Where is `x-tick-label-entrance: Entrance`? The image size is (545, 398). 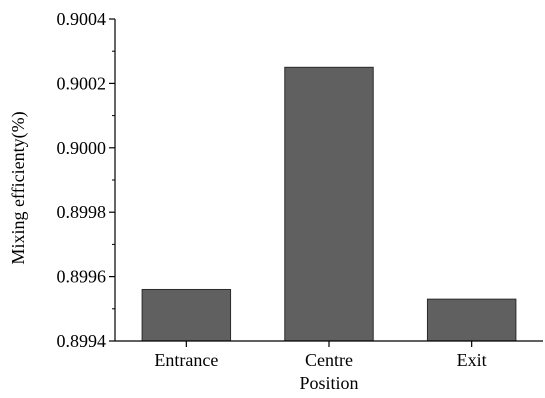 x-tick-label-entrance: Entrance is located at coordinates (186, 360).